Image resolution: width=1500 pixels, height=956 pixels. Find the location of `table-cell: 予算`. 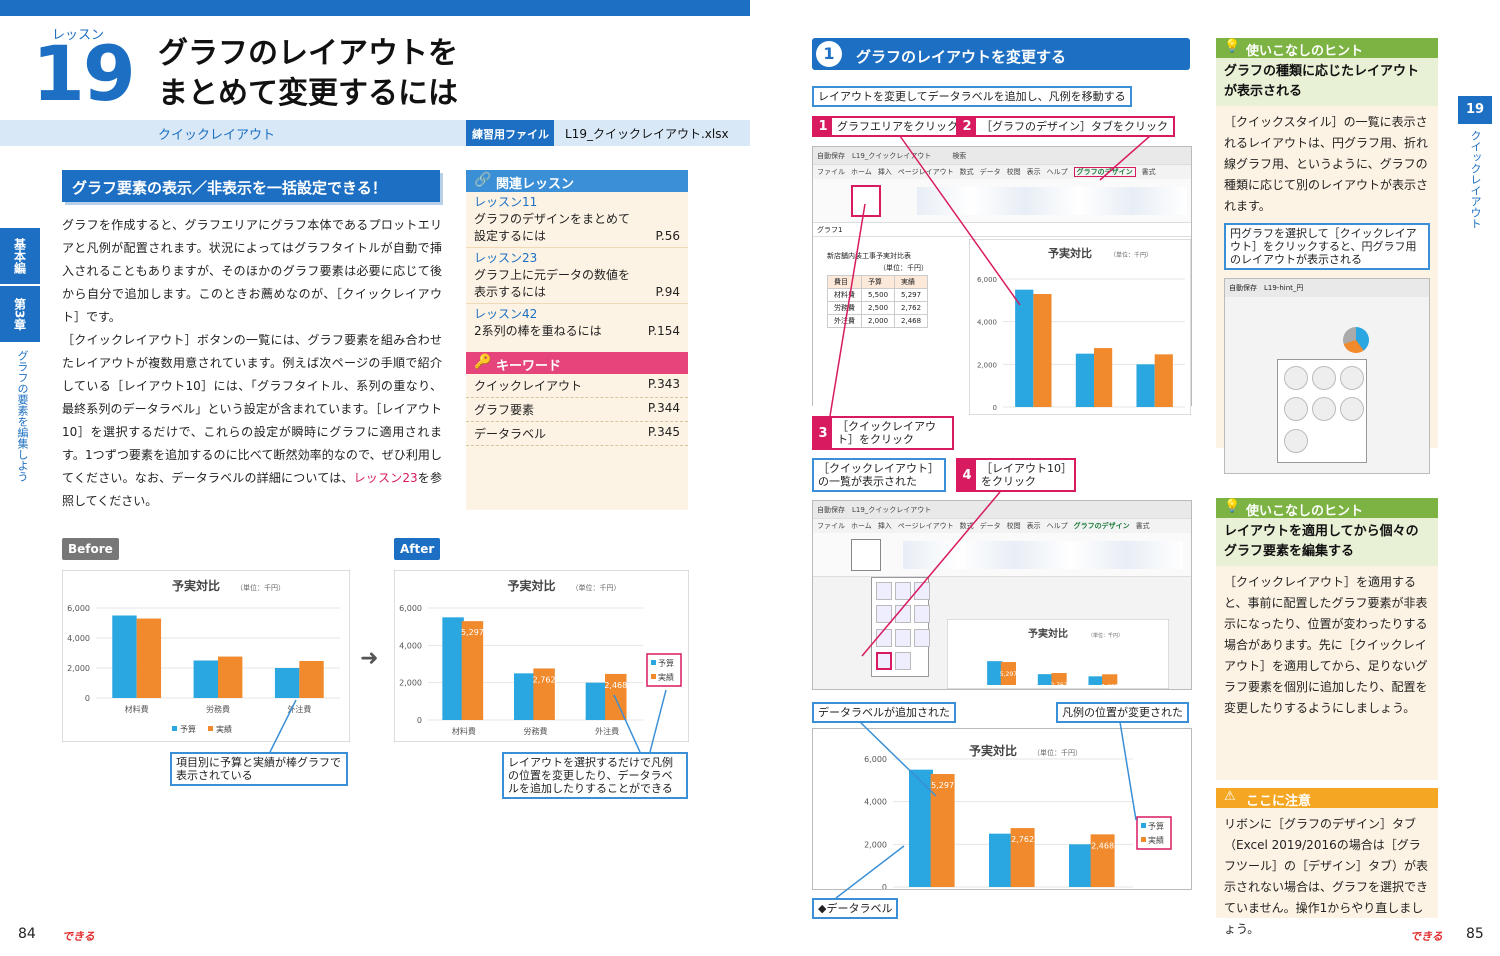

table-cell: 予算 is located at coordinates (878, 282).